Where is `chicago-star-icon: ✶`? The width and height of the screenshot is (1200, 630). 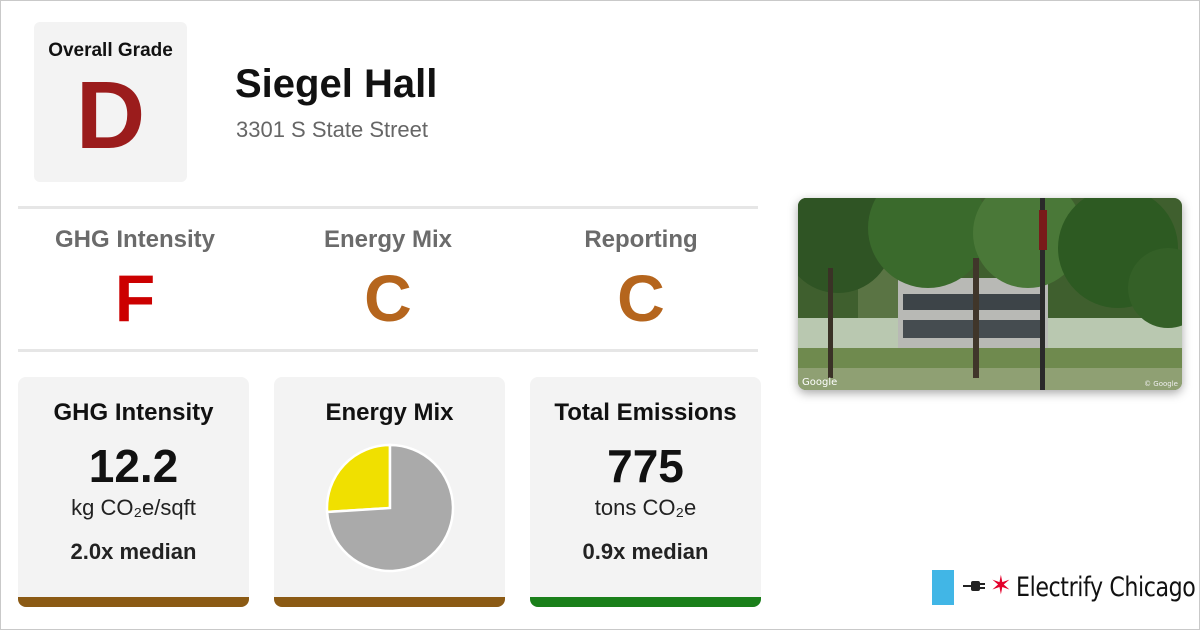 chicago-star-icon: ✶ is located at coordinates (1001, 585).